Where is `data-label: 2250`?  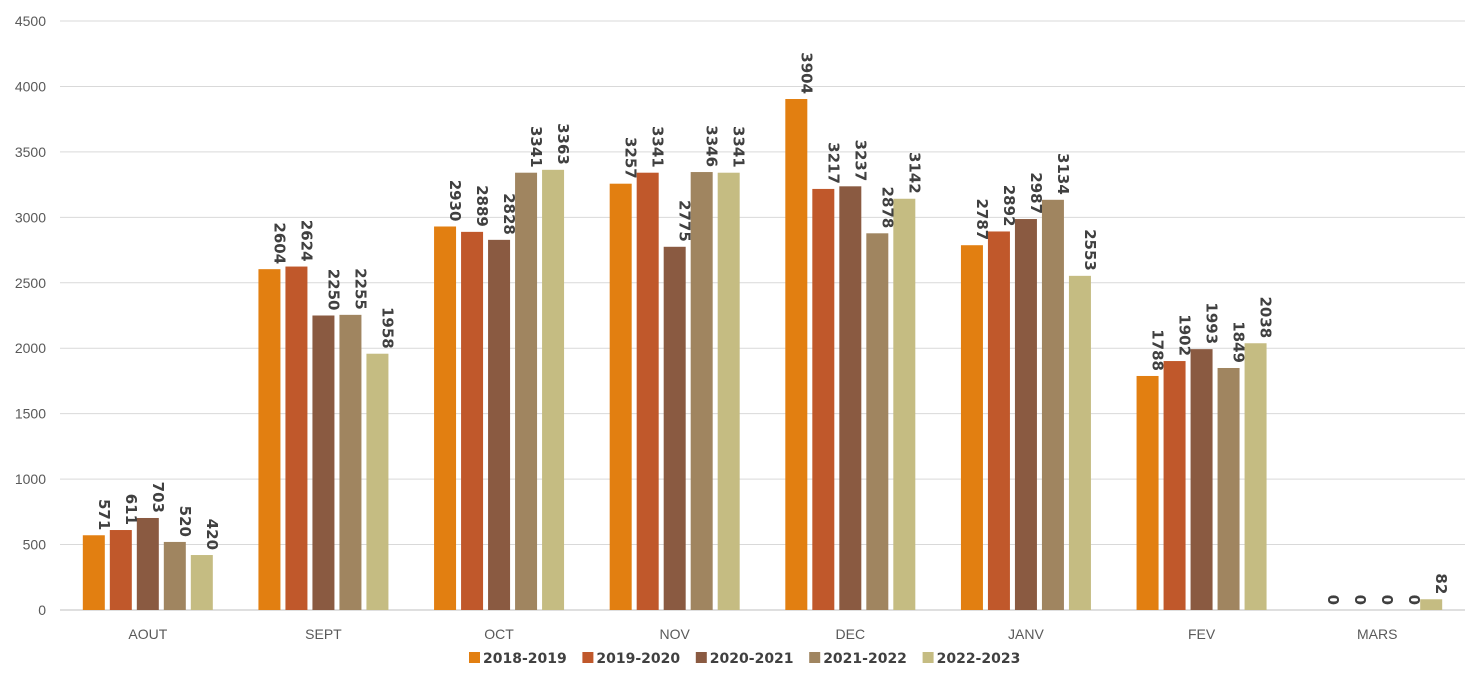
data-label: 2250 is located at coordinates (333, 290).